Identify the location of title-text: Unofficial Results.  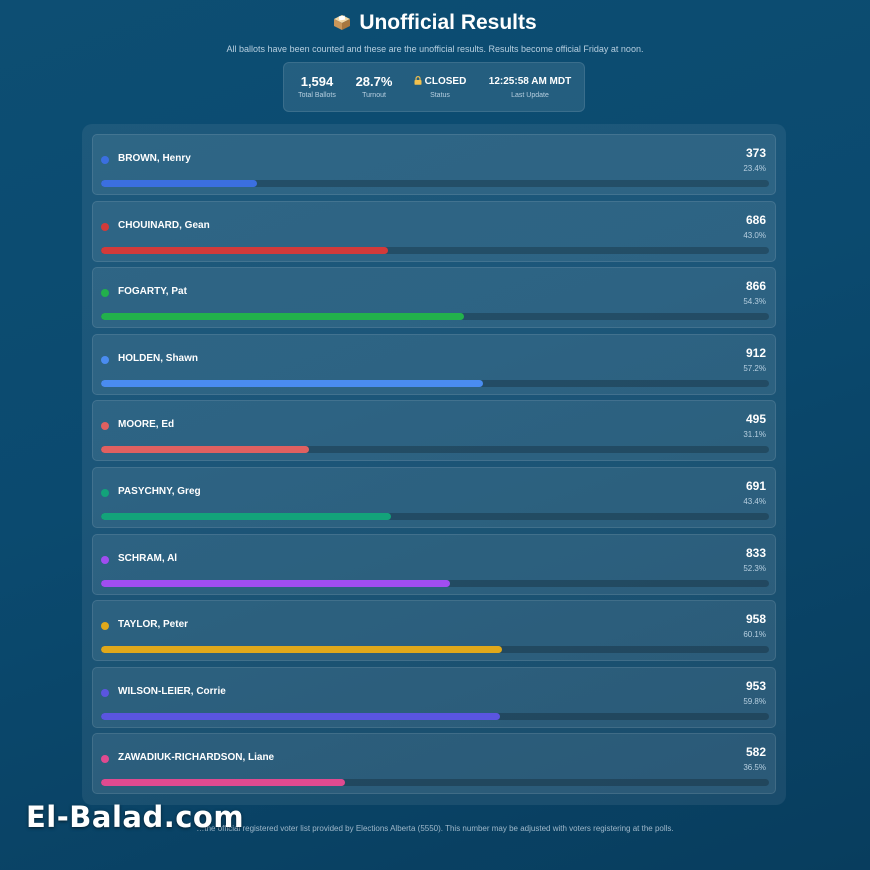
(448, 22).